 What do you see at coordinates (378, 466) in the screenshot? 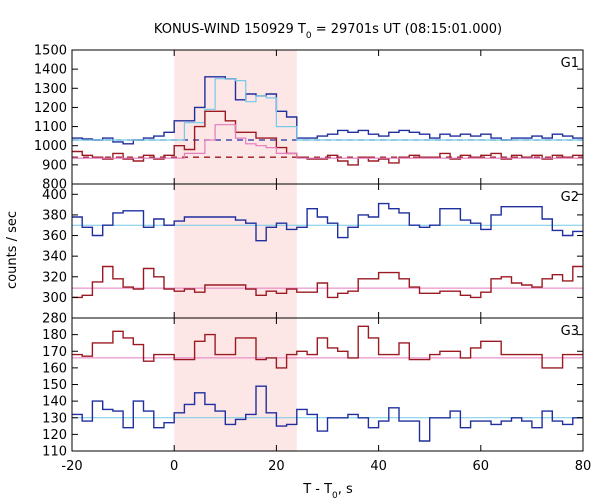
I see `x-tick-label: 40` at bounding box center [378, 466].